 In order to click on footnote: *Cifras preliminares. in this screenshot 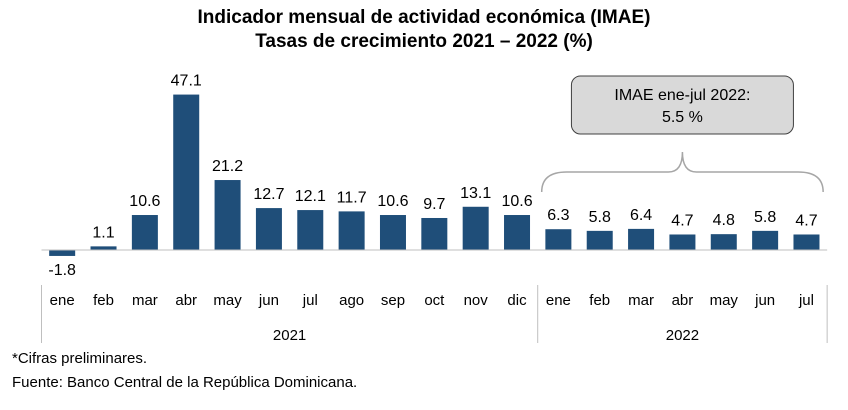, I will do `click(80, 358)`.